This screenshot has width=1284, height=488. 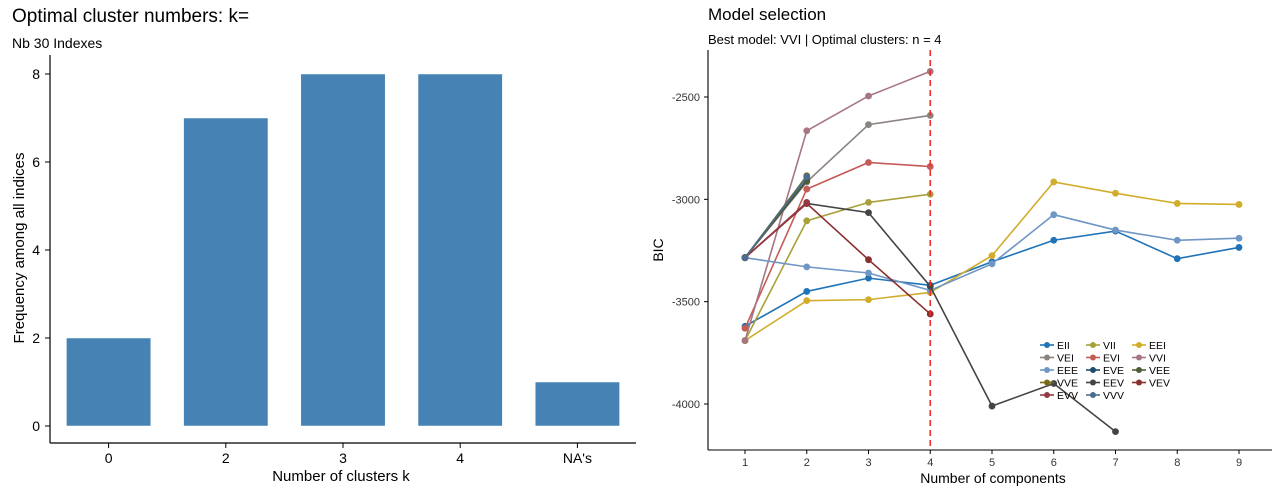 What do you see at coordinates (1047, 370) in the screenshot?
I see `legend-marker-EEE` at bounding box center [1047, 370].